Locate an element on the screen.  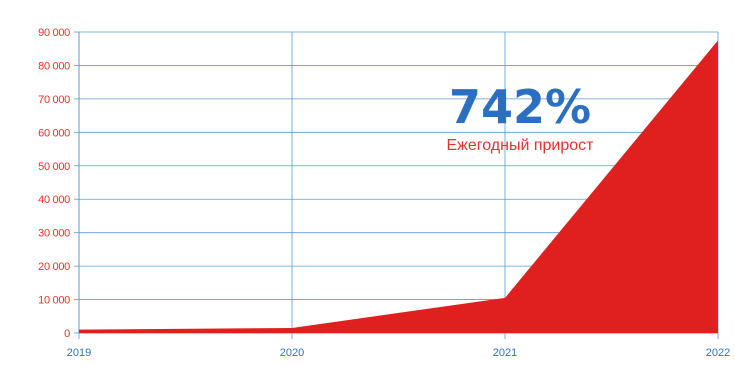
y-tick-label: 0 is located at coordinates (67, 334).